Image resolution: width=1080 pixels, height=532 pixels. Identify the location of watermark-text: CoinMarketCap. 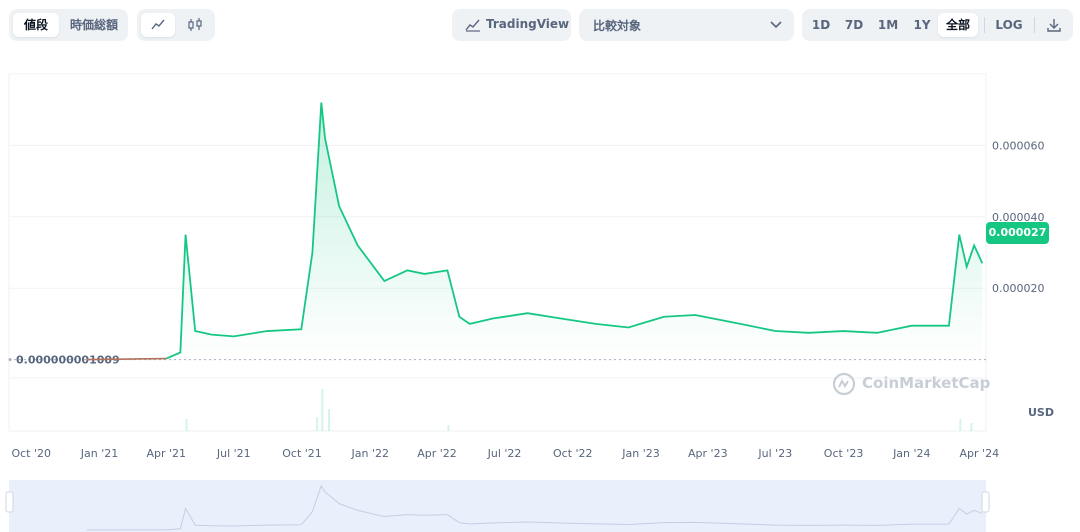
(926, 383).